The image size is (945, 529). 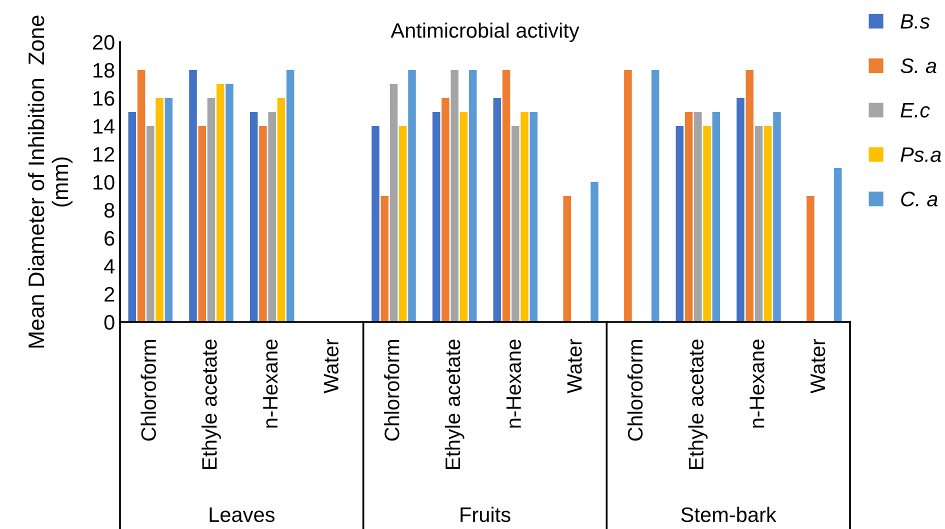 I want to click on y-tick-label: 8, so click(x=109, y=210).